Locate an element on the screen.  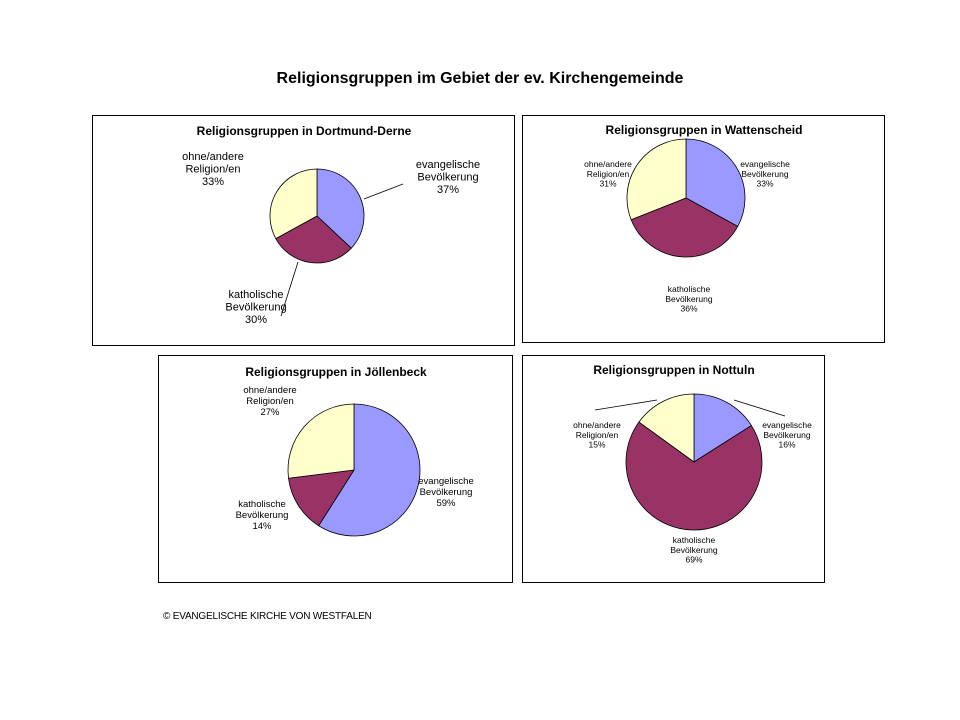
label-ohne: ohne/andere Religion/en 33% is located at coordinates (213, 169).